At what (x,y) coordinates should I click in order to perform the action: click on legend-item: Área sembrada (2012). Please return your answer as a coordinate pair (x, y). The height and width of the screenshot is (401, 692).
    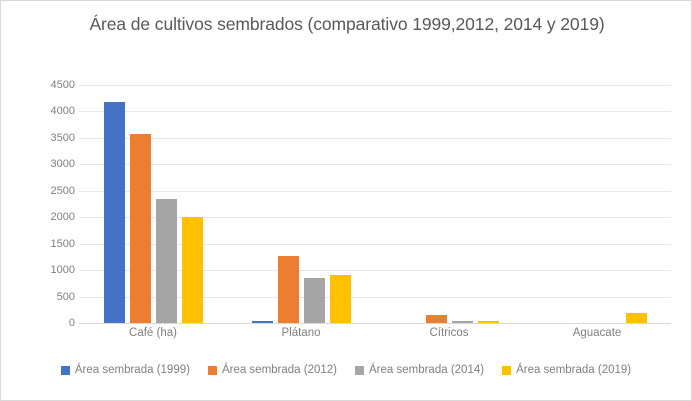
    Looking at the image, I should click on (272, 370).